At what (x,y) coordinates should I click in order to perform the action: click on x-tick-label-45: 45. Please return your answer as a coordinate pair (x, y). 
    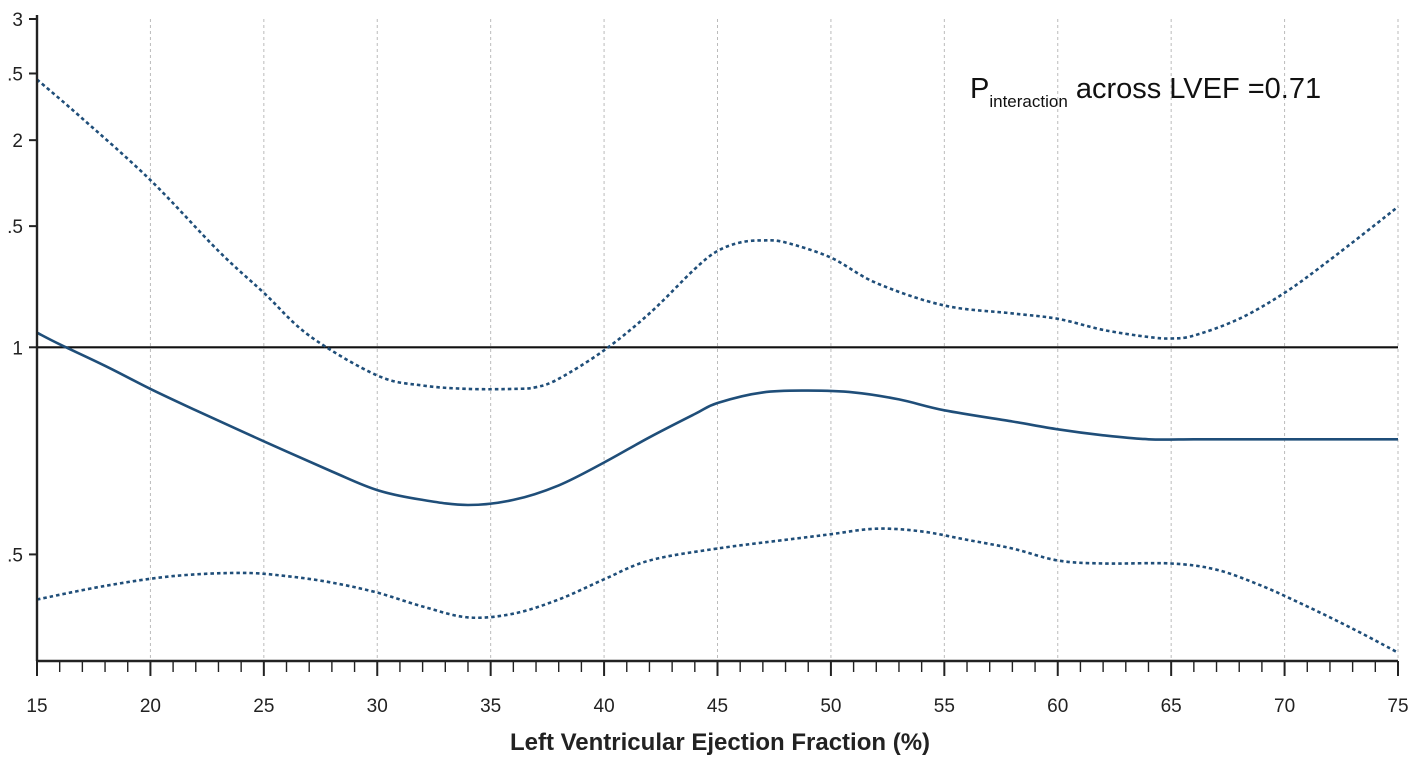
    Looking at the image, I should click on (717, 706).